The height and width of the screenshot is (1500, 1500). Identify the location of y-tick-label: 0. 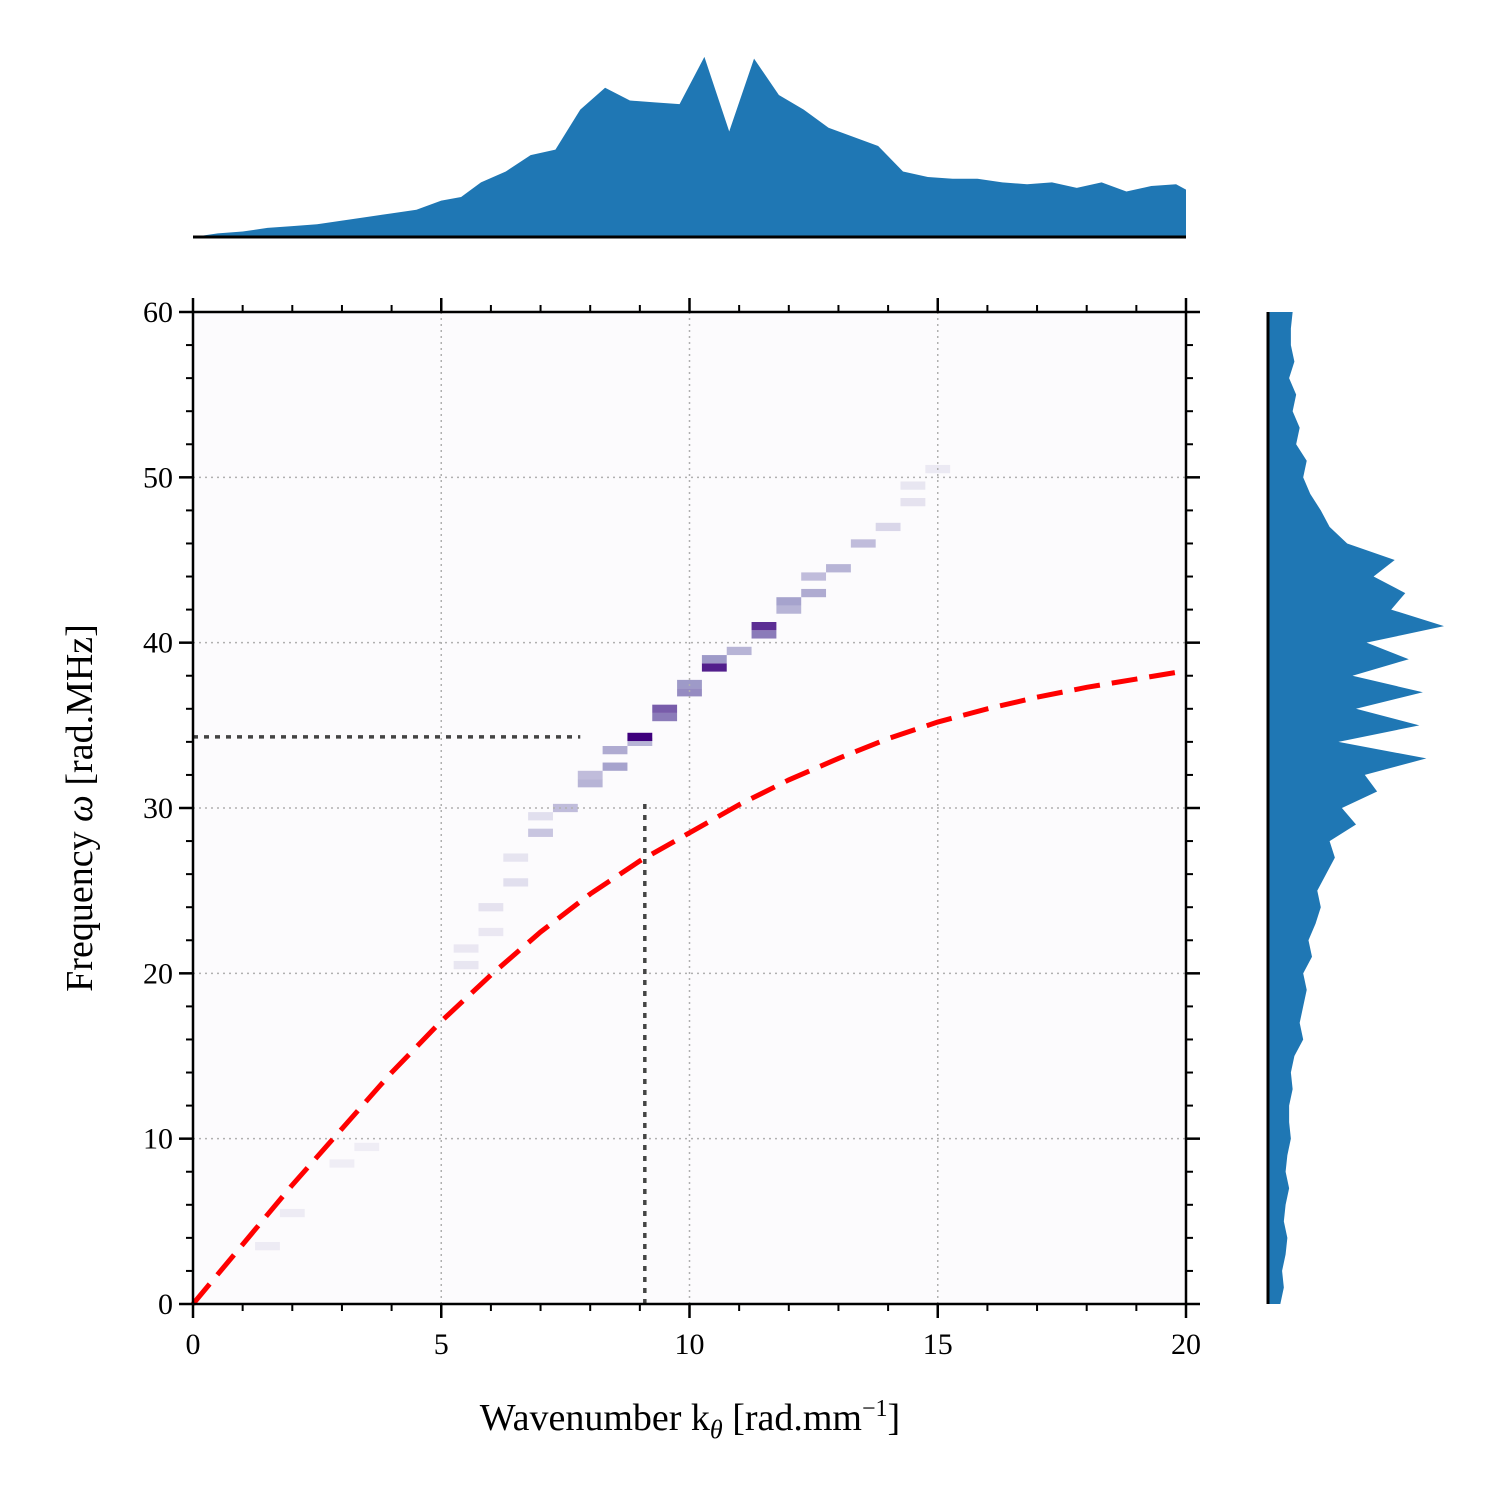
(165, 1304).